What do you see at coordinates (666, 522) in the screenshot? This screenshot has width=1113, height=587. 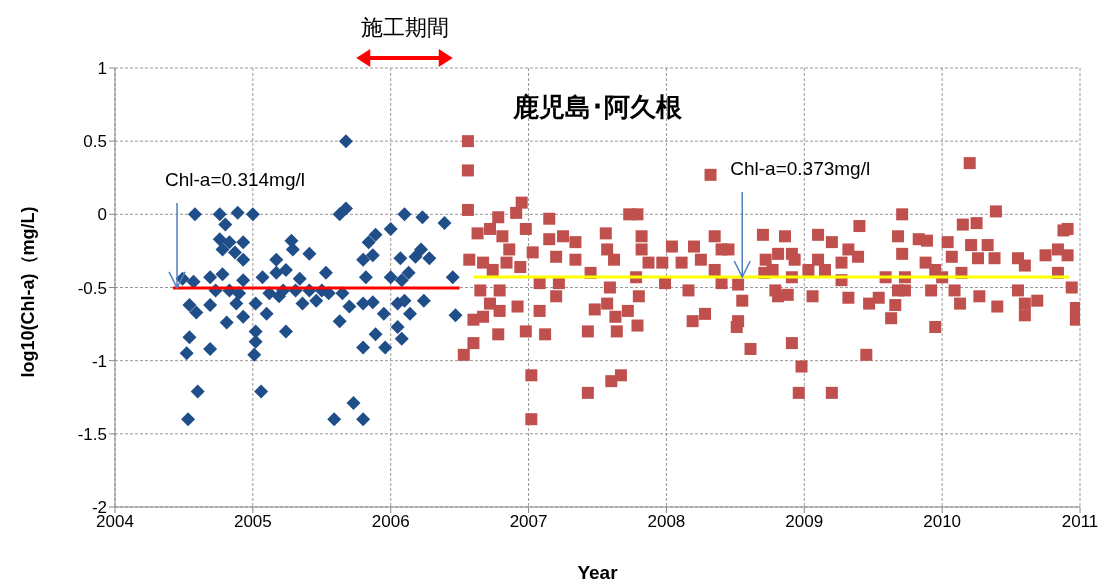 I see `x-tick-label: 2008` at bounding box center [666, 522].